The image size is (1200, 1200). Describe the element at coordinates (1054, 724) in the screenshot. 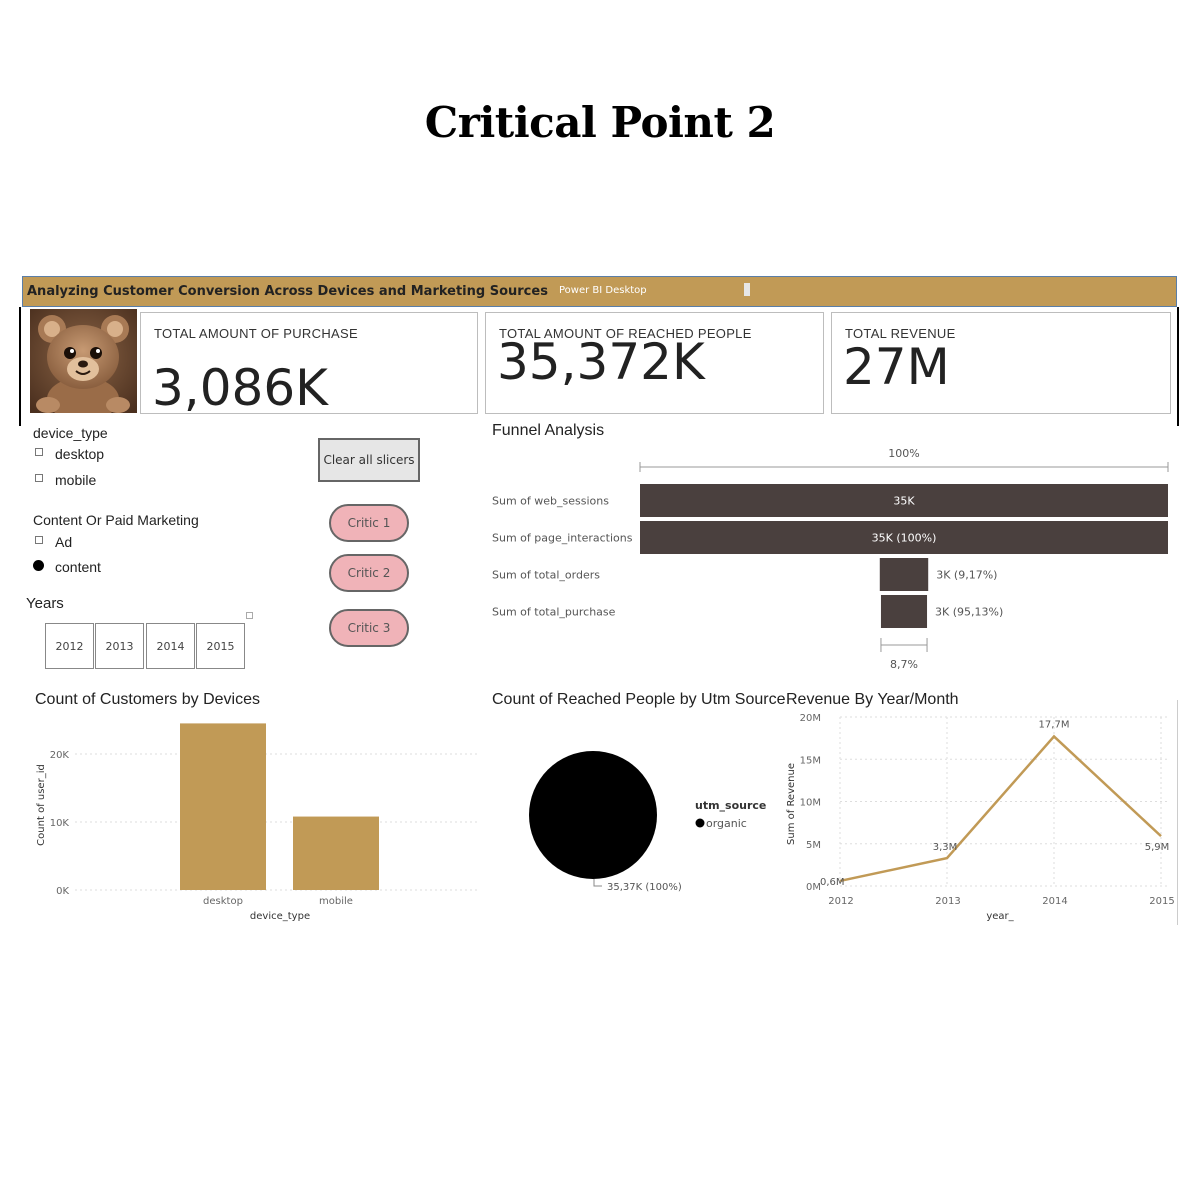

I see `line-point-label: 17,7M` at that location.